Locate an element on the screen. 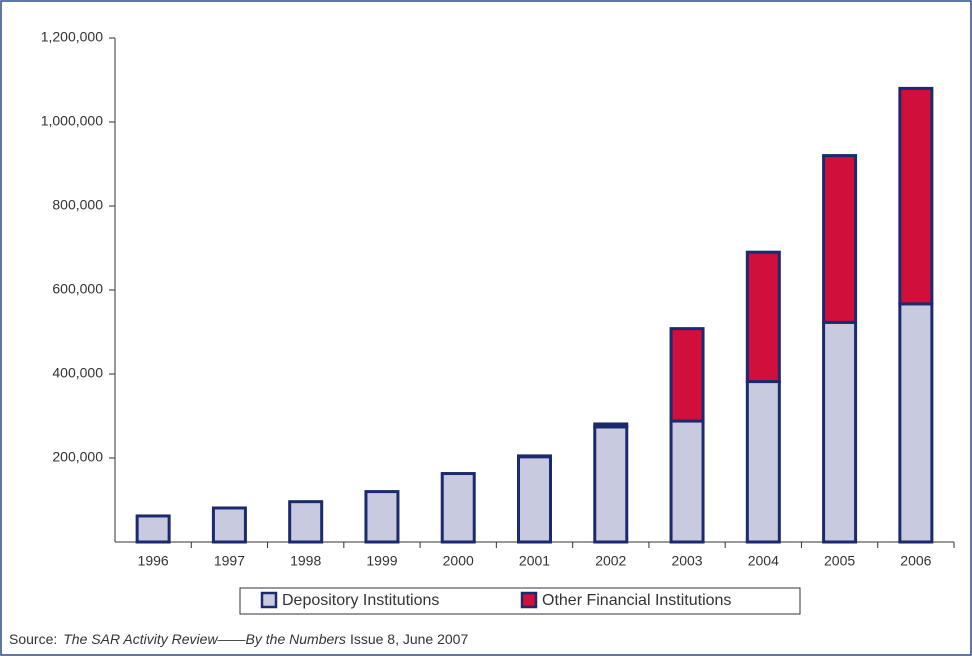 Image resolution: width=972 pixels, height=656 pixels. x-tick-label: 2002 is located at coordinates (610, 561).